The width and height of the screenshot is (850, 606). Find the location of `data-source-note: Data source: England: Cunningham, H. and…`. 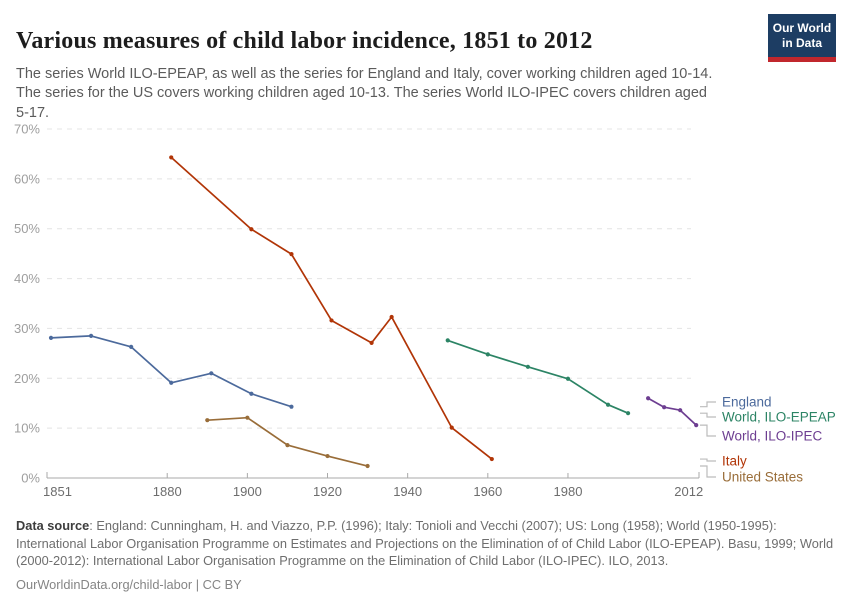

data-source-note: Data source: England: Cunningham, H. and… is located at coordinates (426, 543).